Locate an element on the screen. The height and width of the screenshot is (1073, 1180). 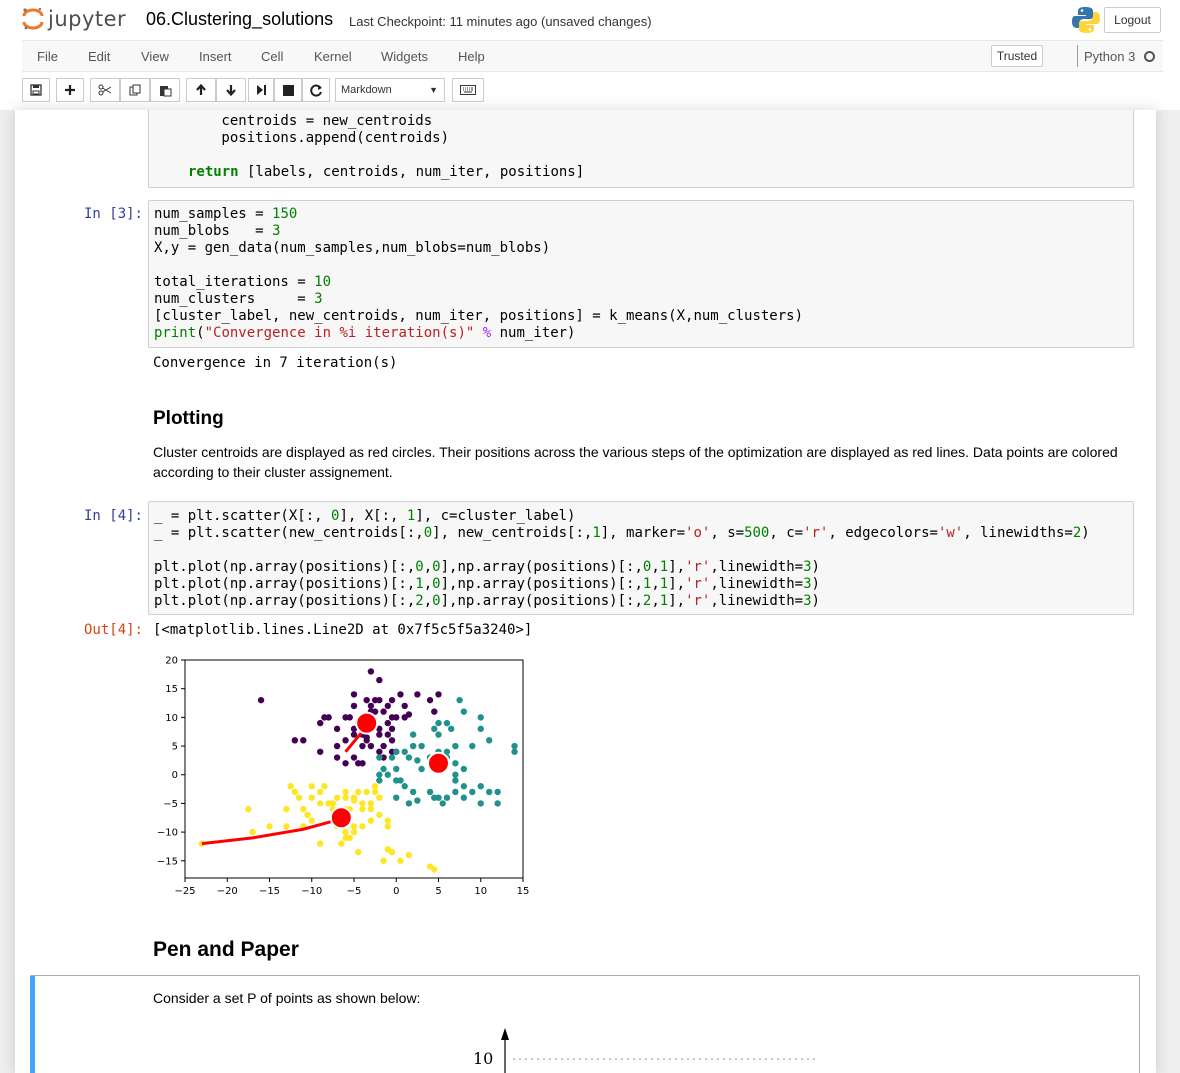
restart-button is located at coordinates (316, 90).